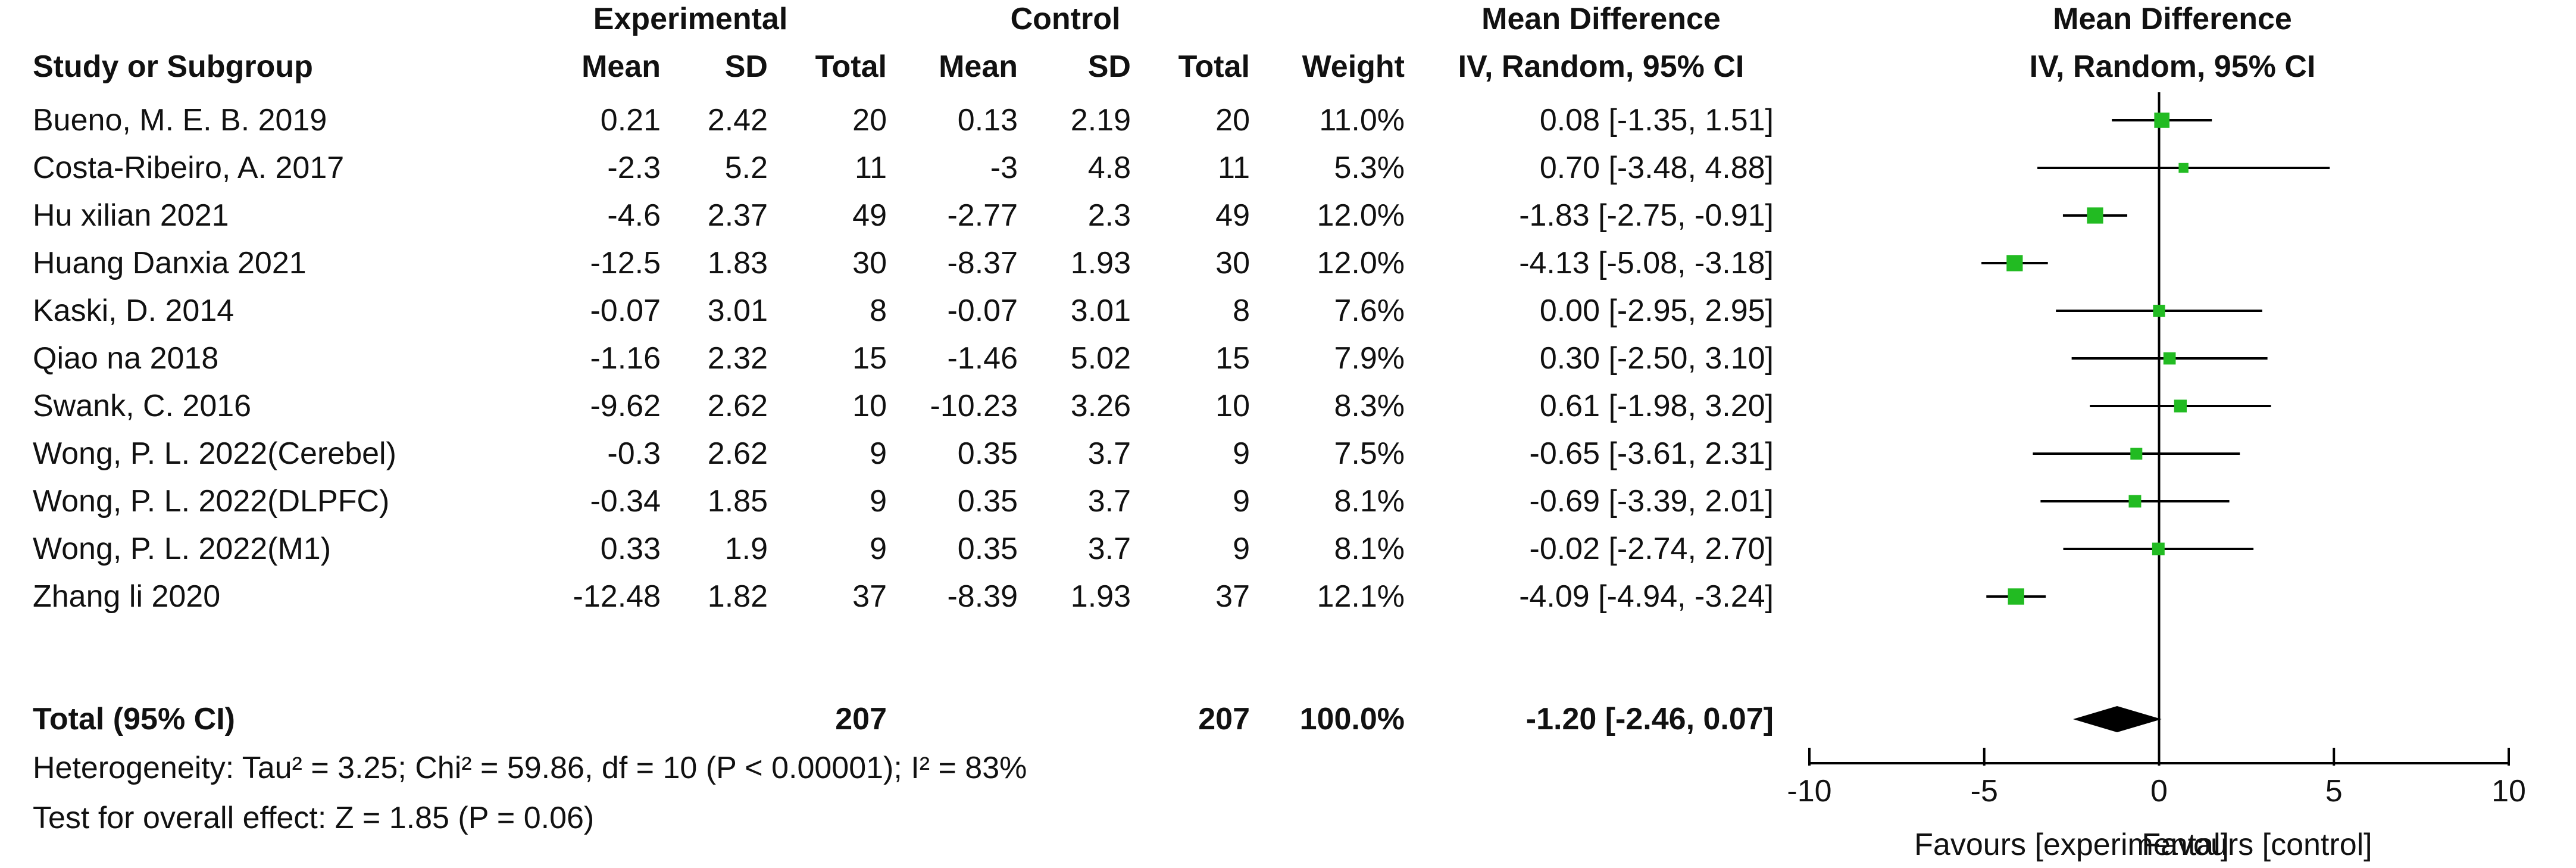 The height and width of the screenshot is (868, 2576). I want to click on x-tick-label: -5, so click(1984, 791).